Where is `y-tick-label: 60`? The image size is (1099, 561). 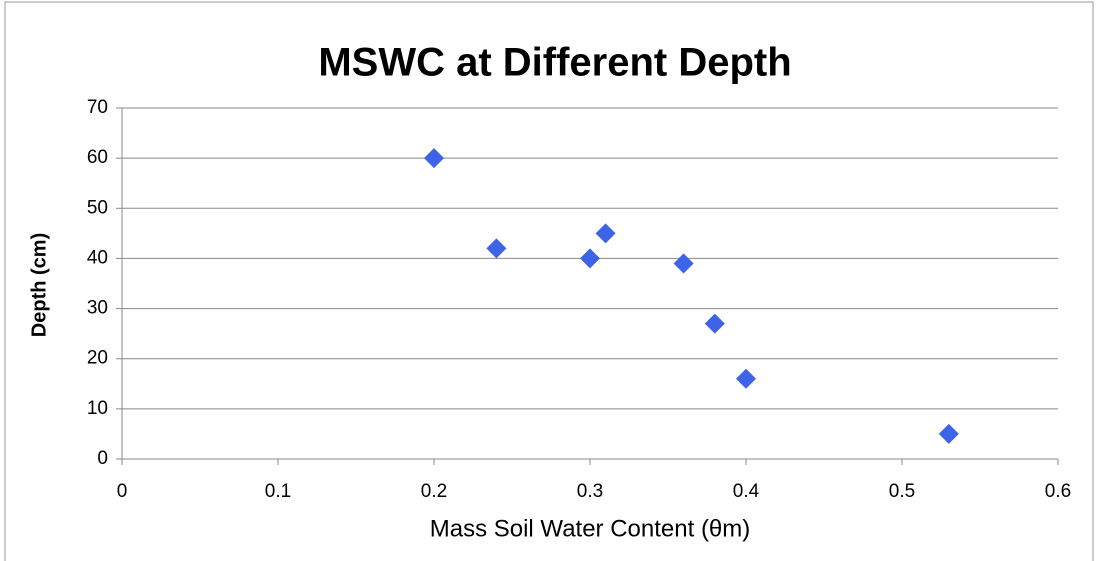
y-tick-label: 60 is located at coordinates (97, 157).